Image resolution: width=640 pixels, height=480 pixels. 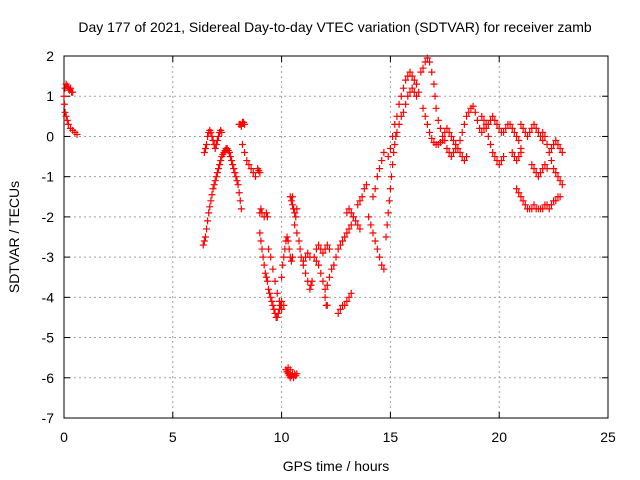 I want to click on y-tick-label: 0, so click(x=50, y=136).